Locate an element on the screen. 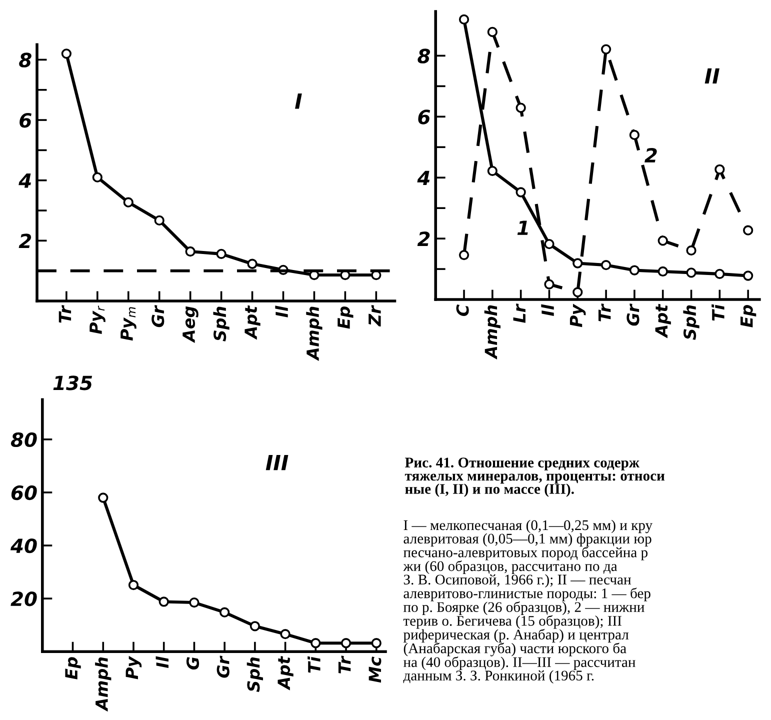 The image size is (771, 720). x-tick-label: Mc is located at coordinates (375, 669).